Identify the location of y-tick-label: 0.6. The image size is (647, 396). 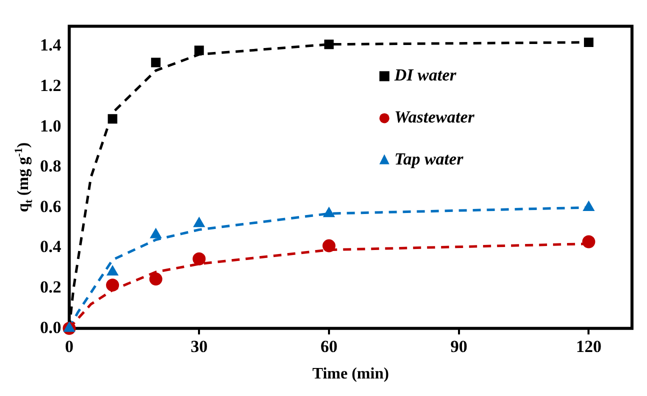
(51, 206).